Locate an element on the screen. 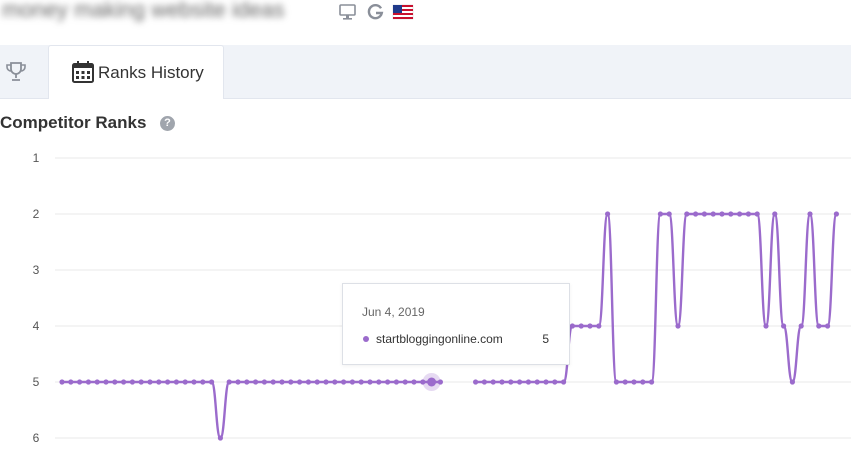  keyword-text: money making website ideas is located at coordinates (143, 11).